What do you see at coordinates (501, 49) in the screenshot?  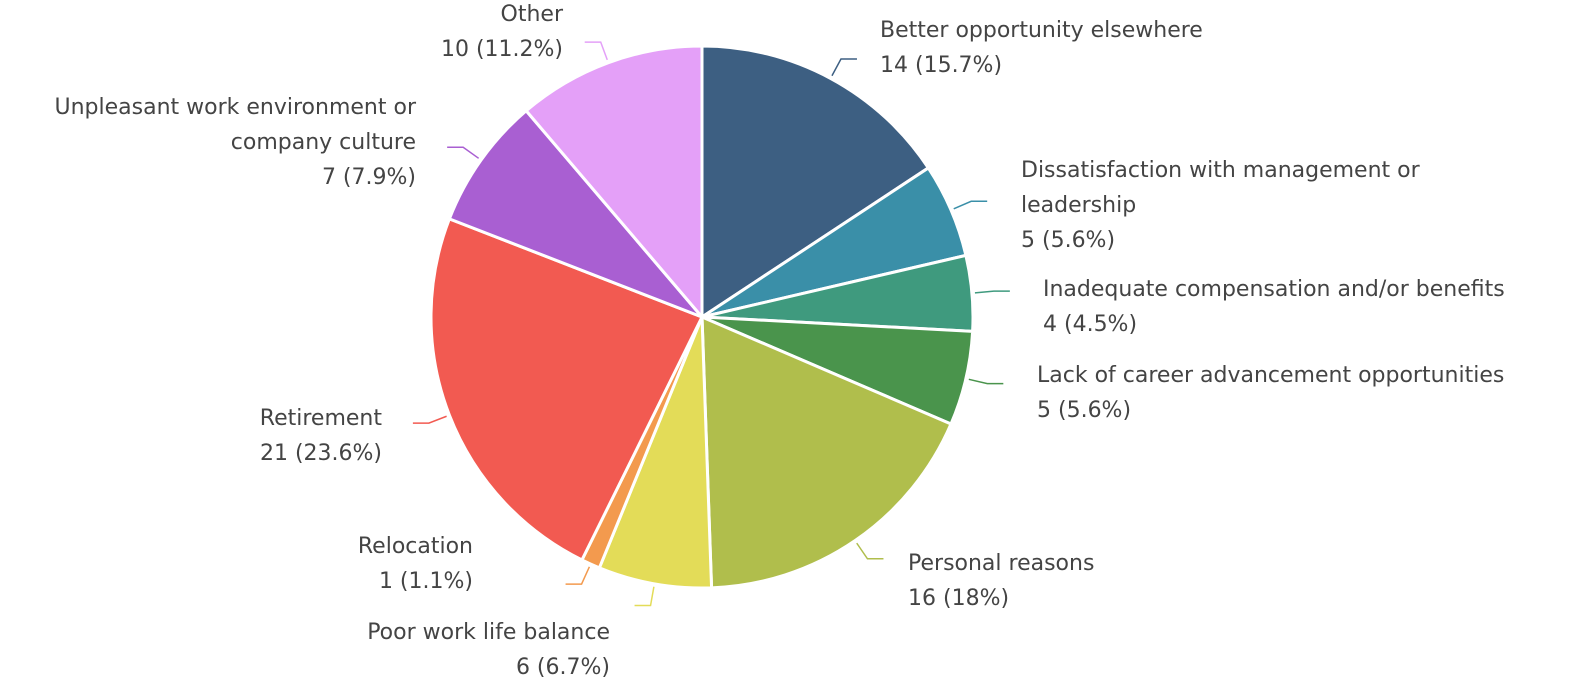 I see `slice-value: 10 (11.2%)` at bounding box center [501, 49].